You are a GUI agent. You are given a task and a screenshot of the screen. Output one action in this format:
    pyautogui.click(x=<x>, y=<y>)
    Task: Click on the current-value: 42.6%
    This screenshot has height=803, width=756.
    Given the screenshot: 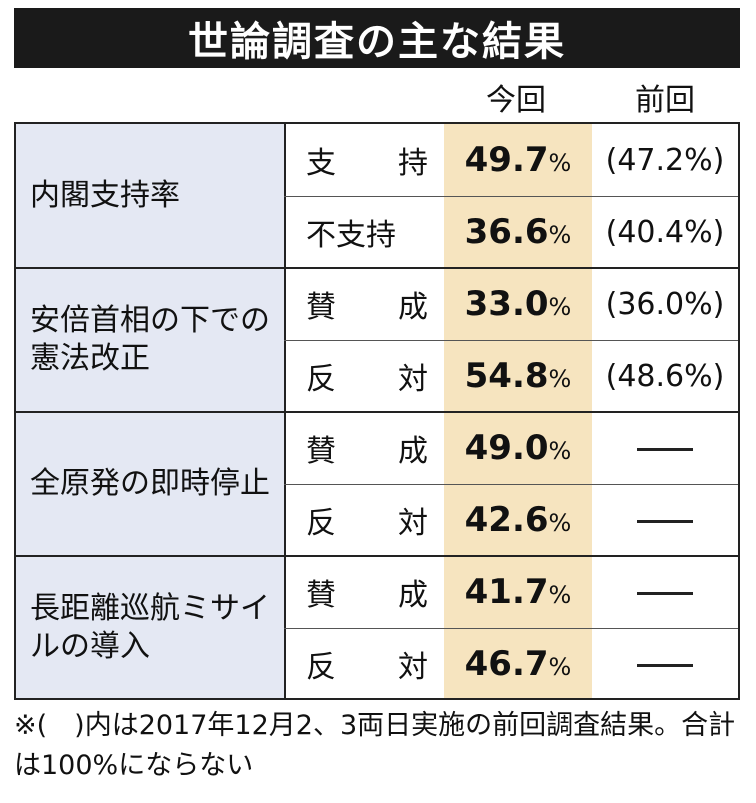 What is the action you would take?
    pyautogui.click(x=518, y=520)
    